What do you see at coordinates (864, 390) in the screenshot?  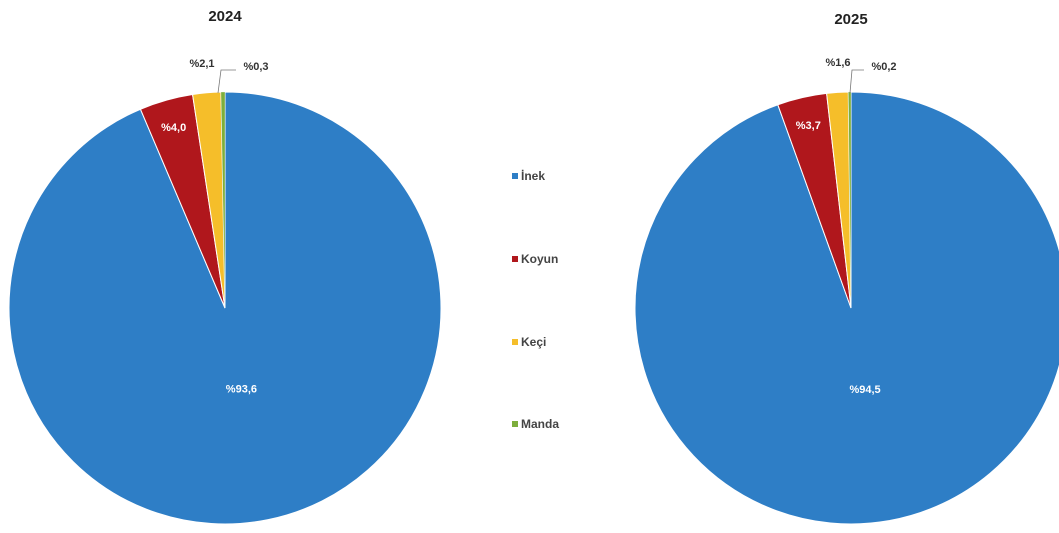 I see `data-label-2025-inek: %94,5` at bounding box center [864, 390].